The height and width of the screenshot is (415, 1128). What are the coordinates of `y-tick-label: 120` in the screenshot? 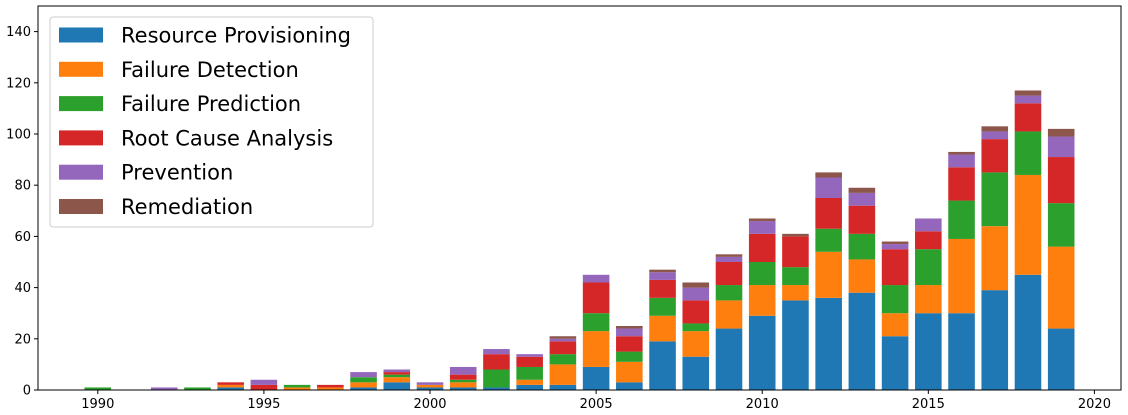 It's located at (18, 83).